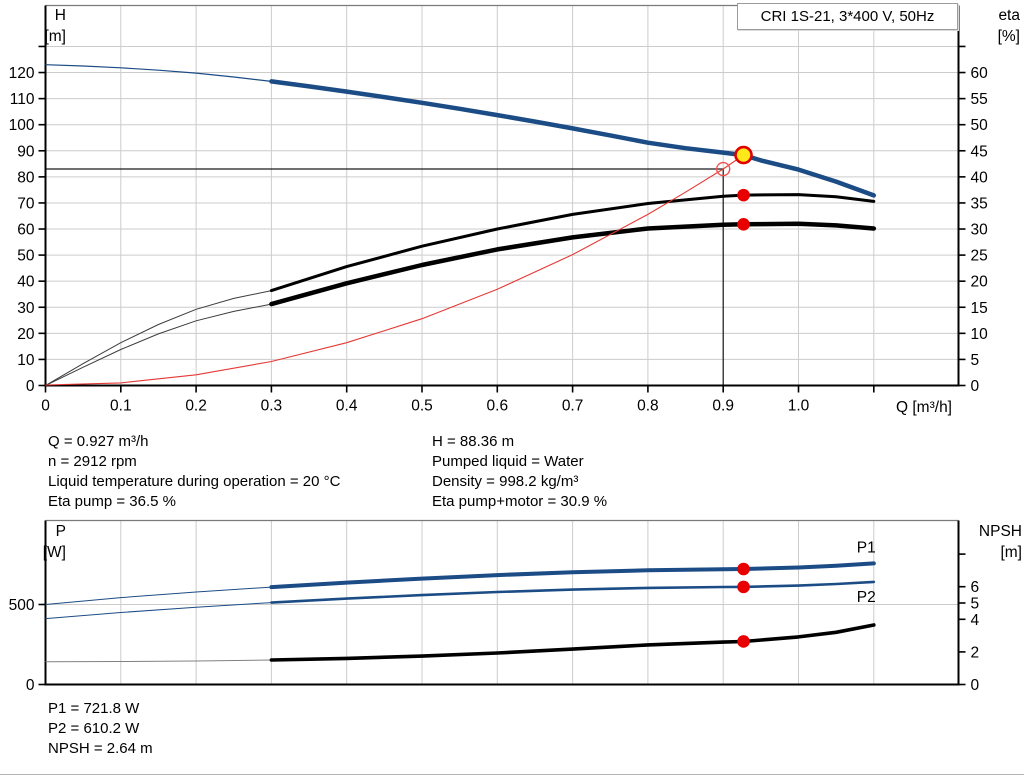 The width and height of the screenshot is (1024, 781). What do you see at coordinates (734, 188) in the screenshot?
I see `qh-eta-chart-markers` at bounding box center [734, 188].